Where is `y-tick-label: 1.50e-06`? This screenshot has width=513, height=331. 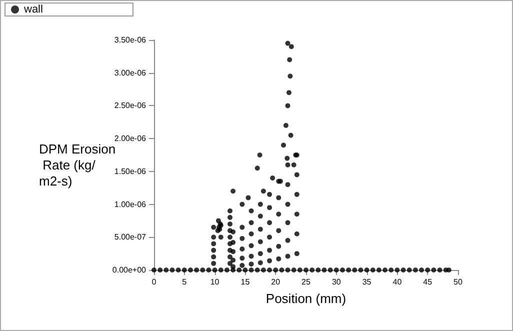
y-tick-label: 1.50e-06 is located at coordinates (130, 171).